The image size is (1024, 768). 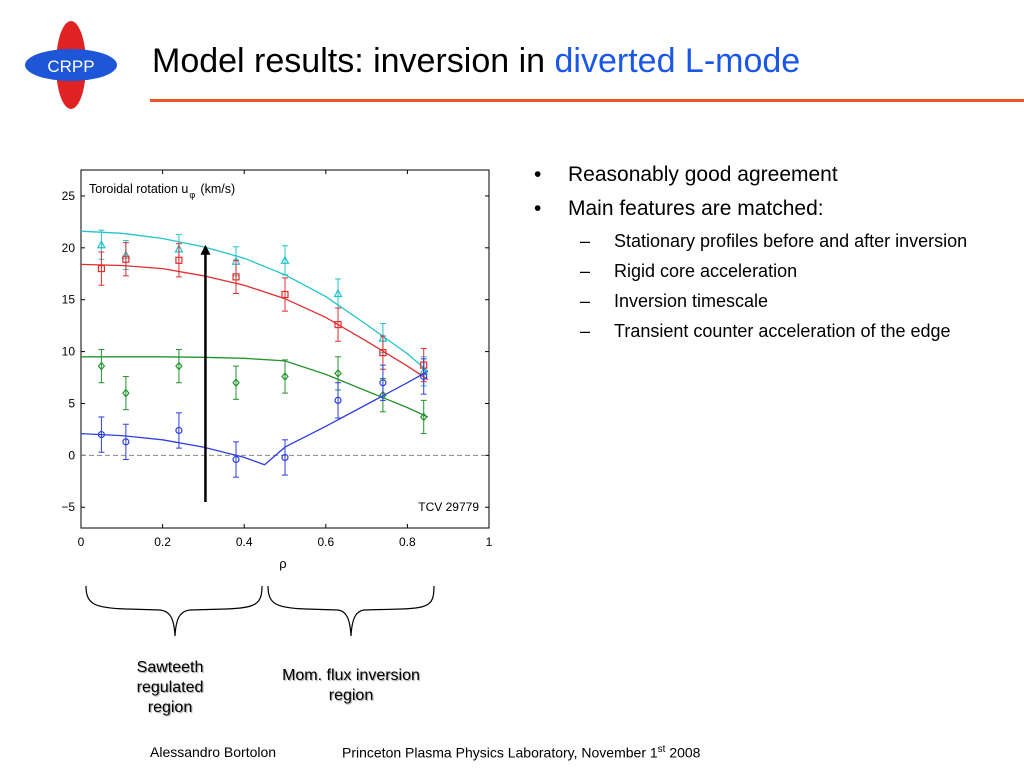 I want to click on x-tick-label: 0.4, so click(x=244, y=542).